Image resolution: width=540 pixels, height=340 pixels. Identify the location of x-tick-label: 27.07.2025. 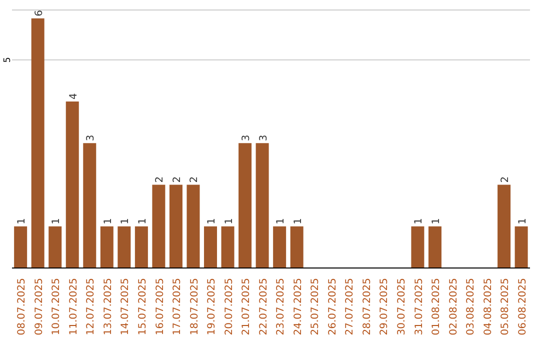
(350, 307).